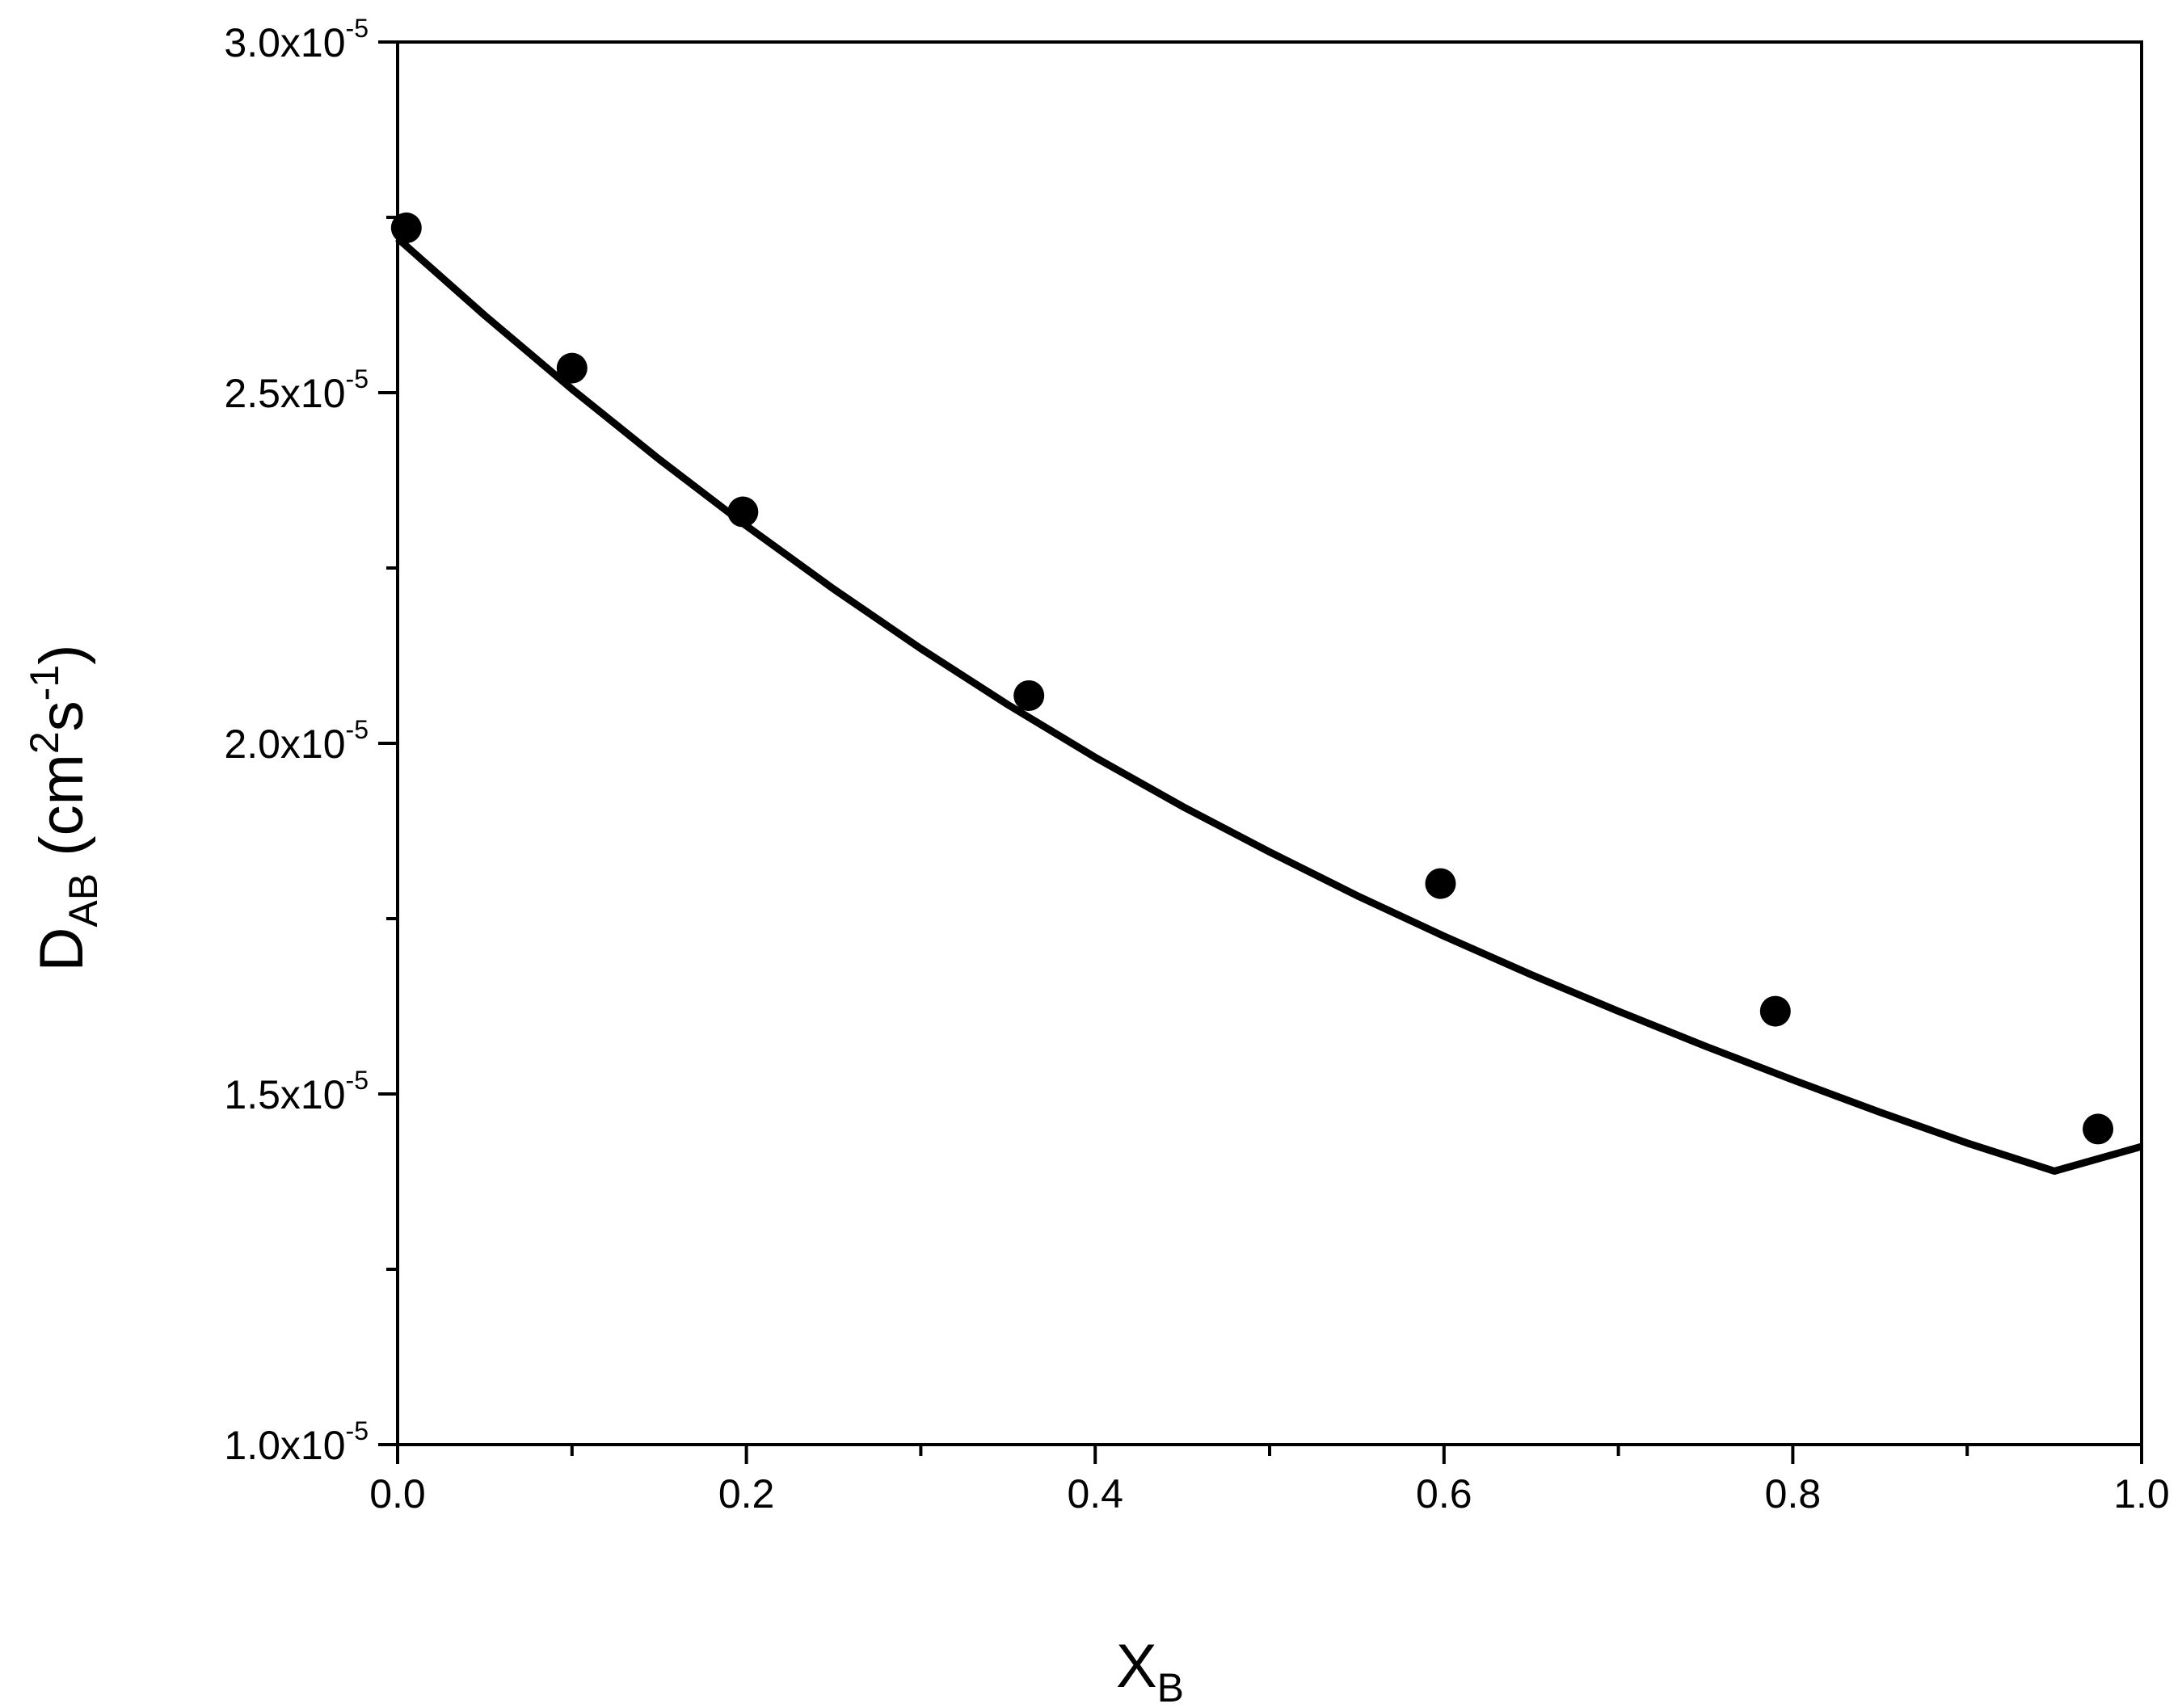 The height and width of the screenshot is (1708, 2182). I want to click on y-axis: 1.0x10-51.5x10-52.0x10-52.5x10-53.0x10-5, so click(311, 741).